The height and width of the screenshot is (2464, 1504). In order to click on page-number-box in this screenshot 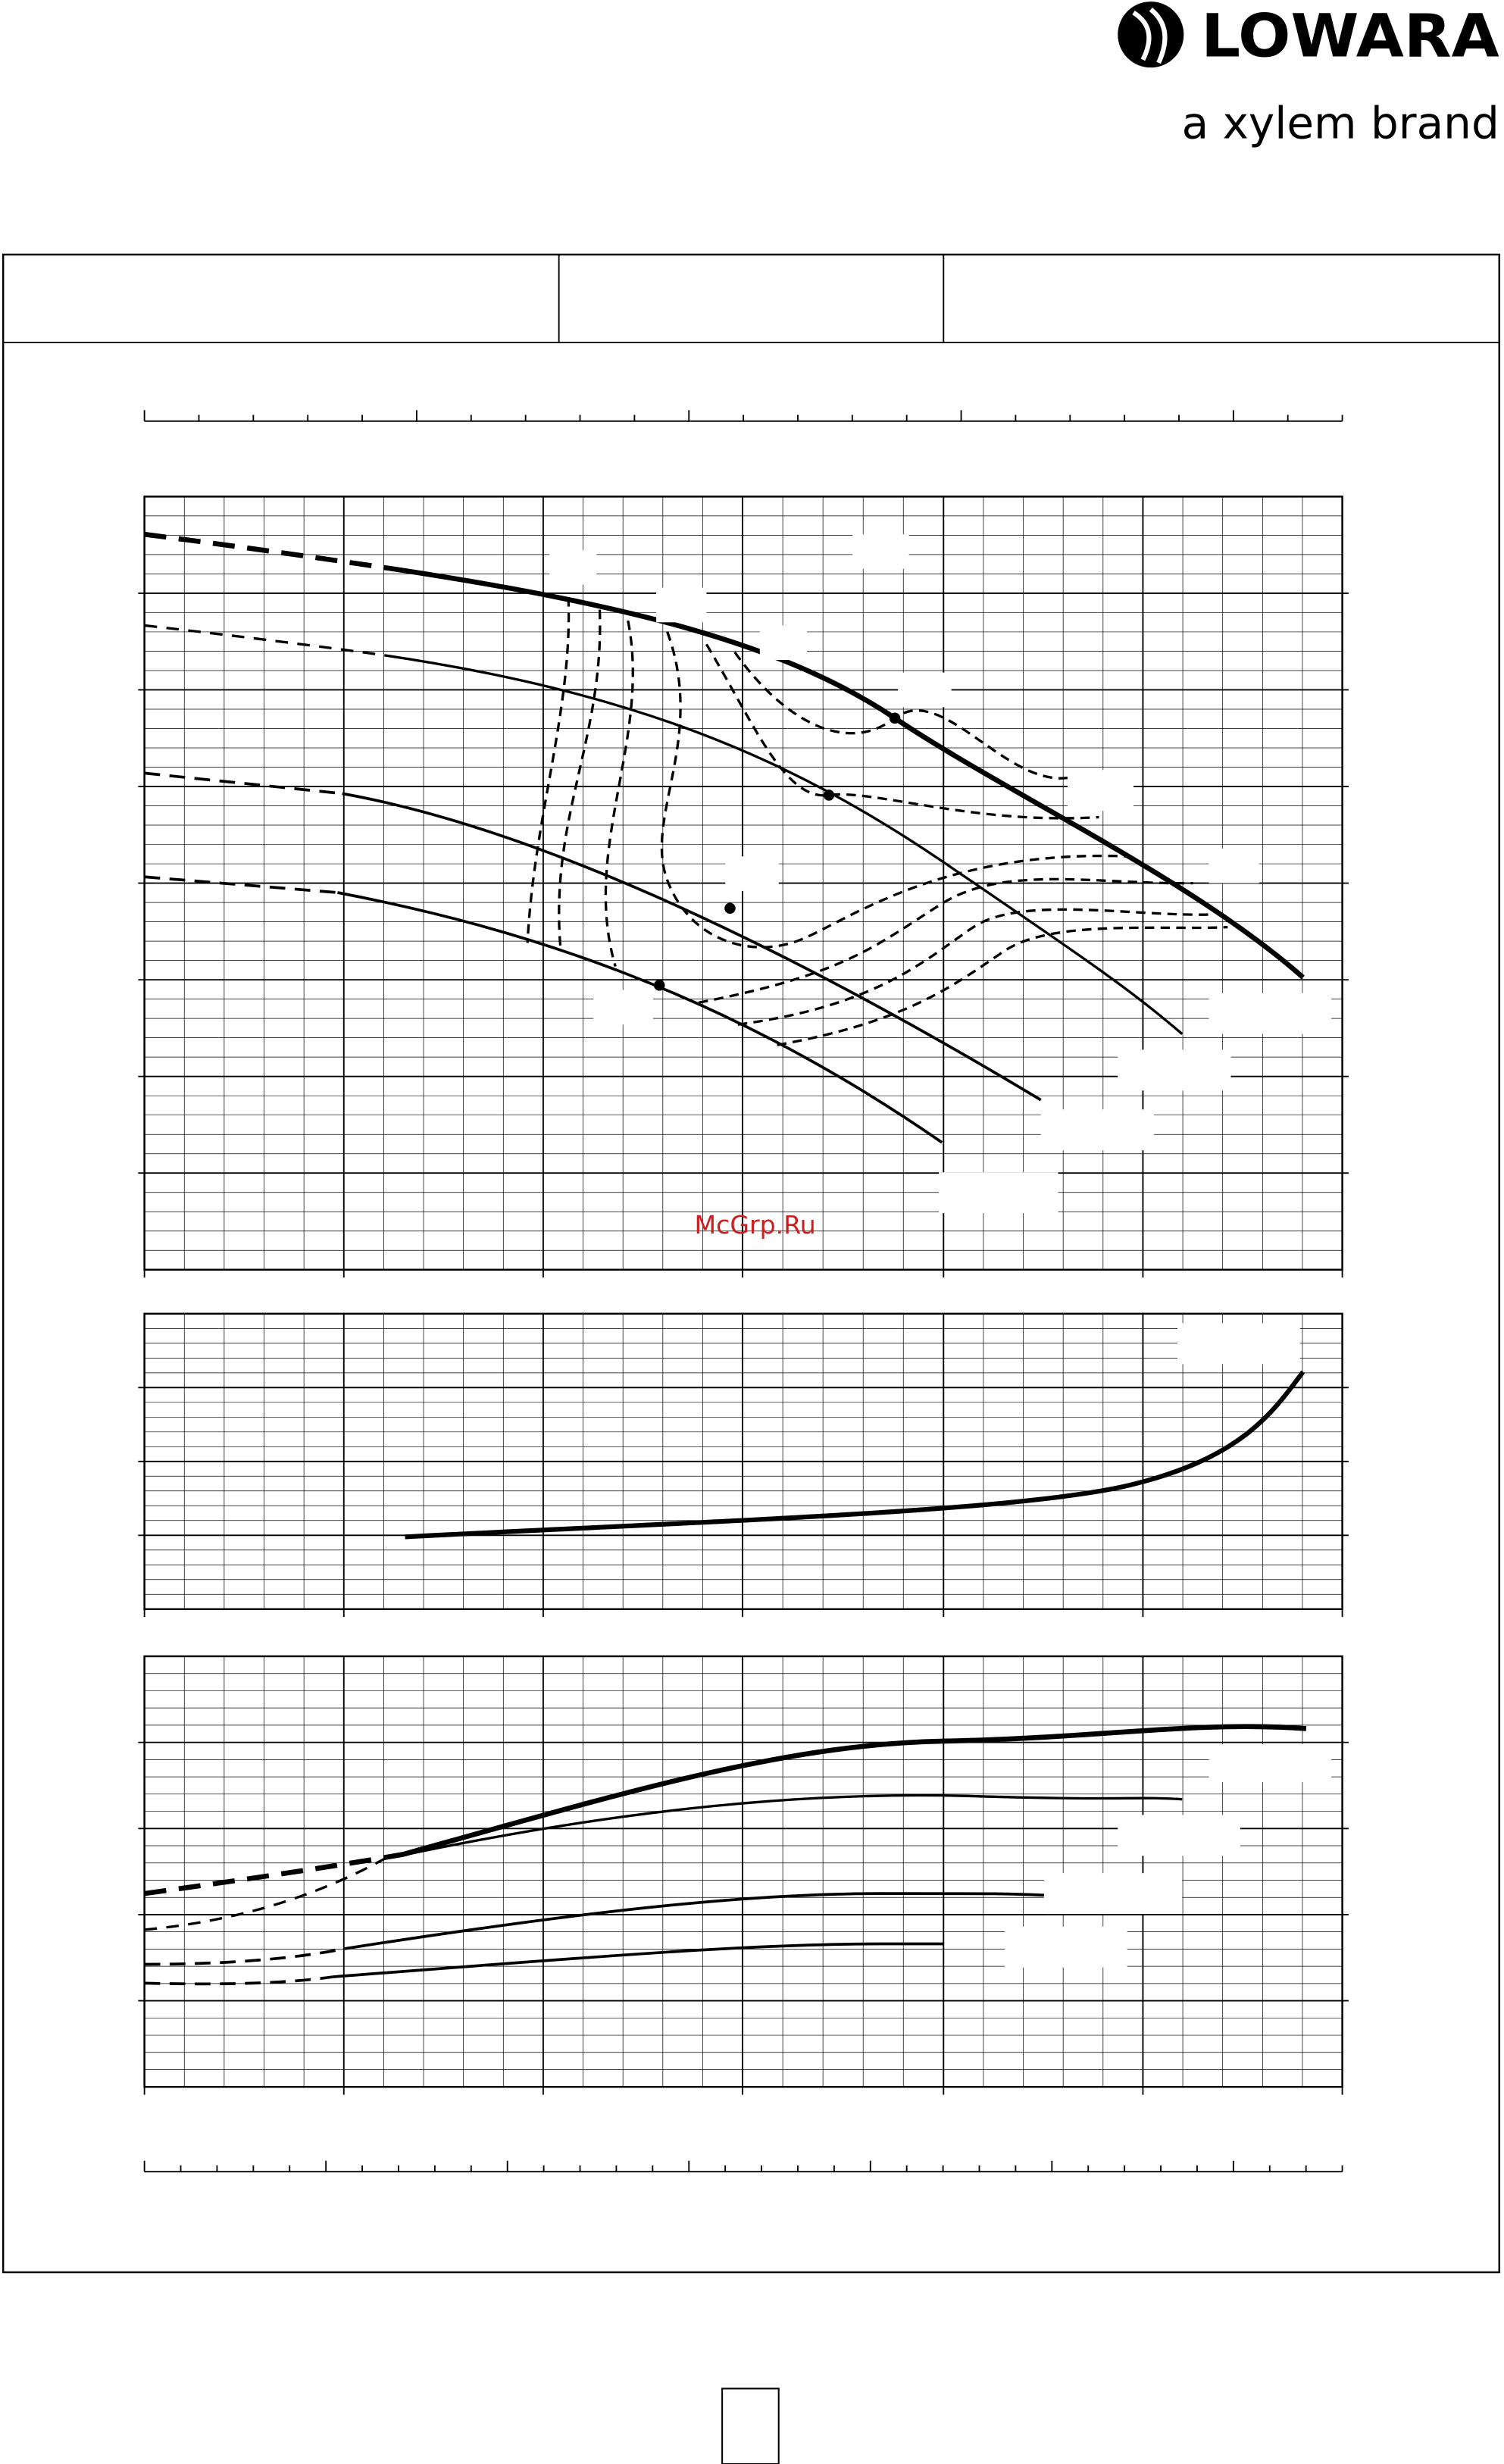, I will do `click(750, 2425)`.